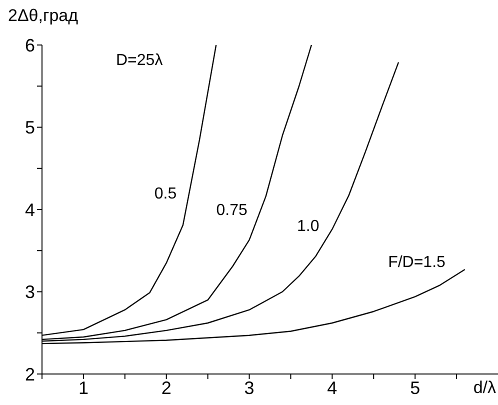 Image resolution: width=498 pixels, height=405 pixels. I want to click on y-tick-label: 2, so click(29, 374).